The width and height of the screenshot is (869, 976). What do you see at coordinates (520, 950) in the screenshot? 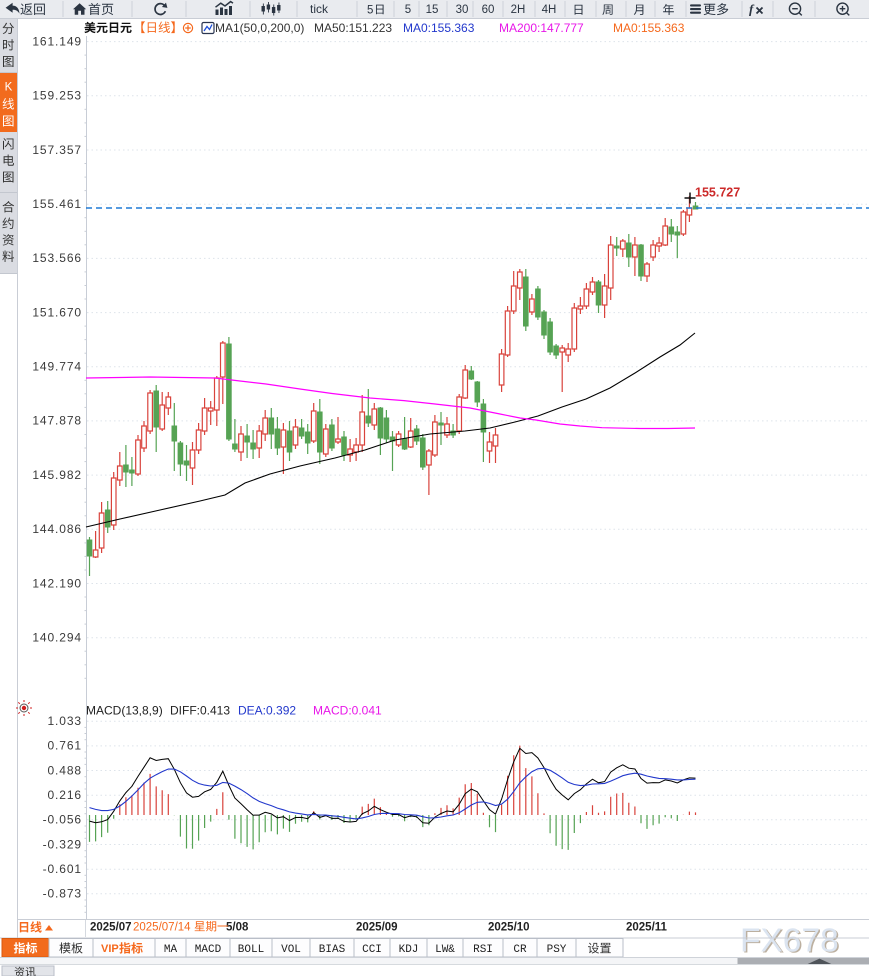
I see `svg-text: CR` at bounding box center [520, 950].